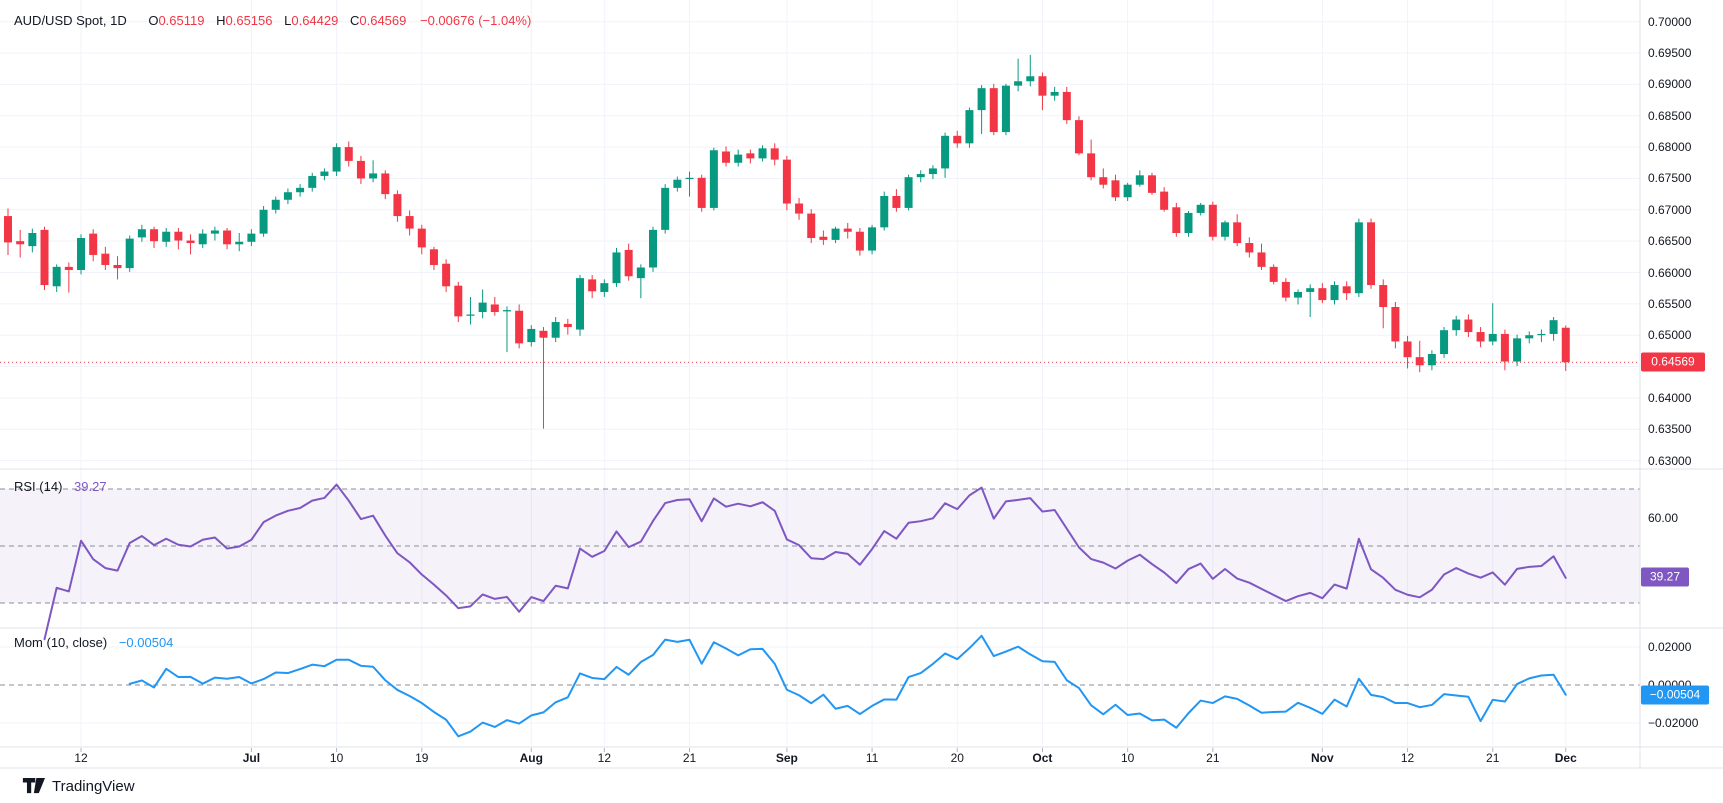  I want to click on rsi-axis-label: 60.00, so click(1663, 517).